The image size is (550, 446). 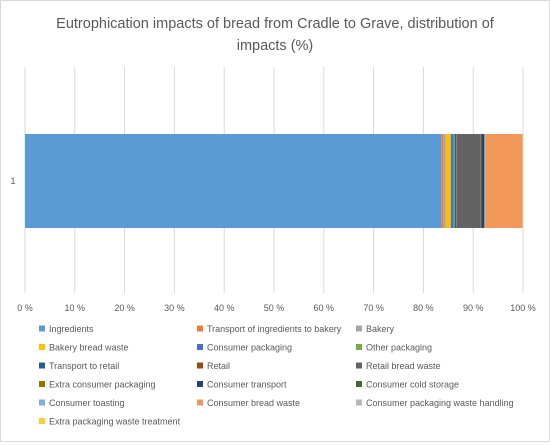 I want to click on legend-label: Transport to retail, so click(x=84, y=366).